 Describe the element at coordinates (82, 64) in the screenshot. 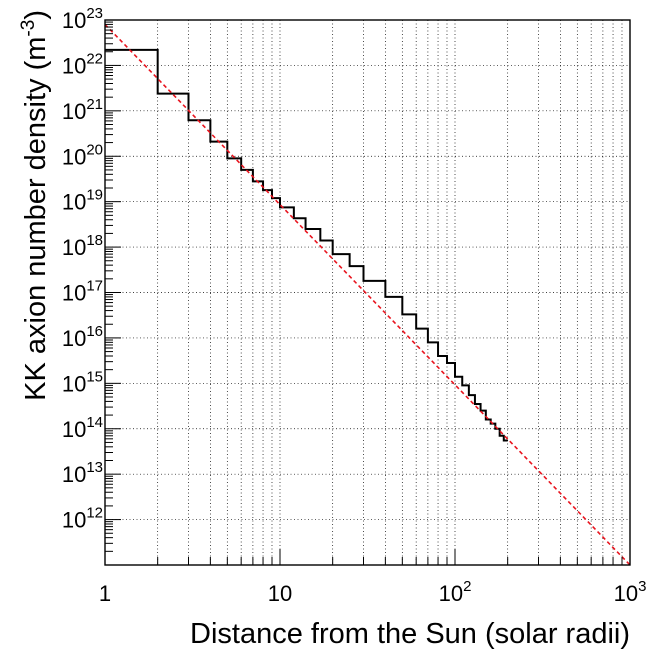

I see `y-tick-label: 1022` at that location.